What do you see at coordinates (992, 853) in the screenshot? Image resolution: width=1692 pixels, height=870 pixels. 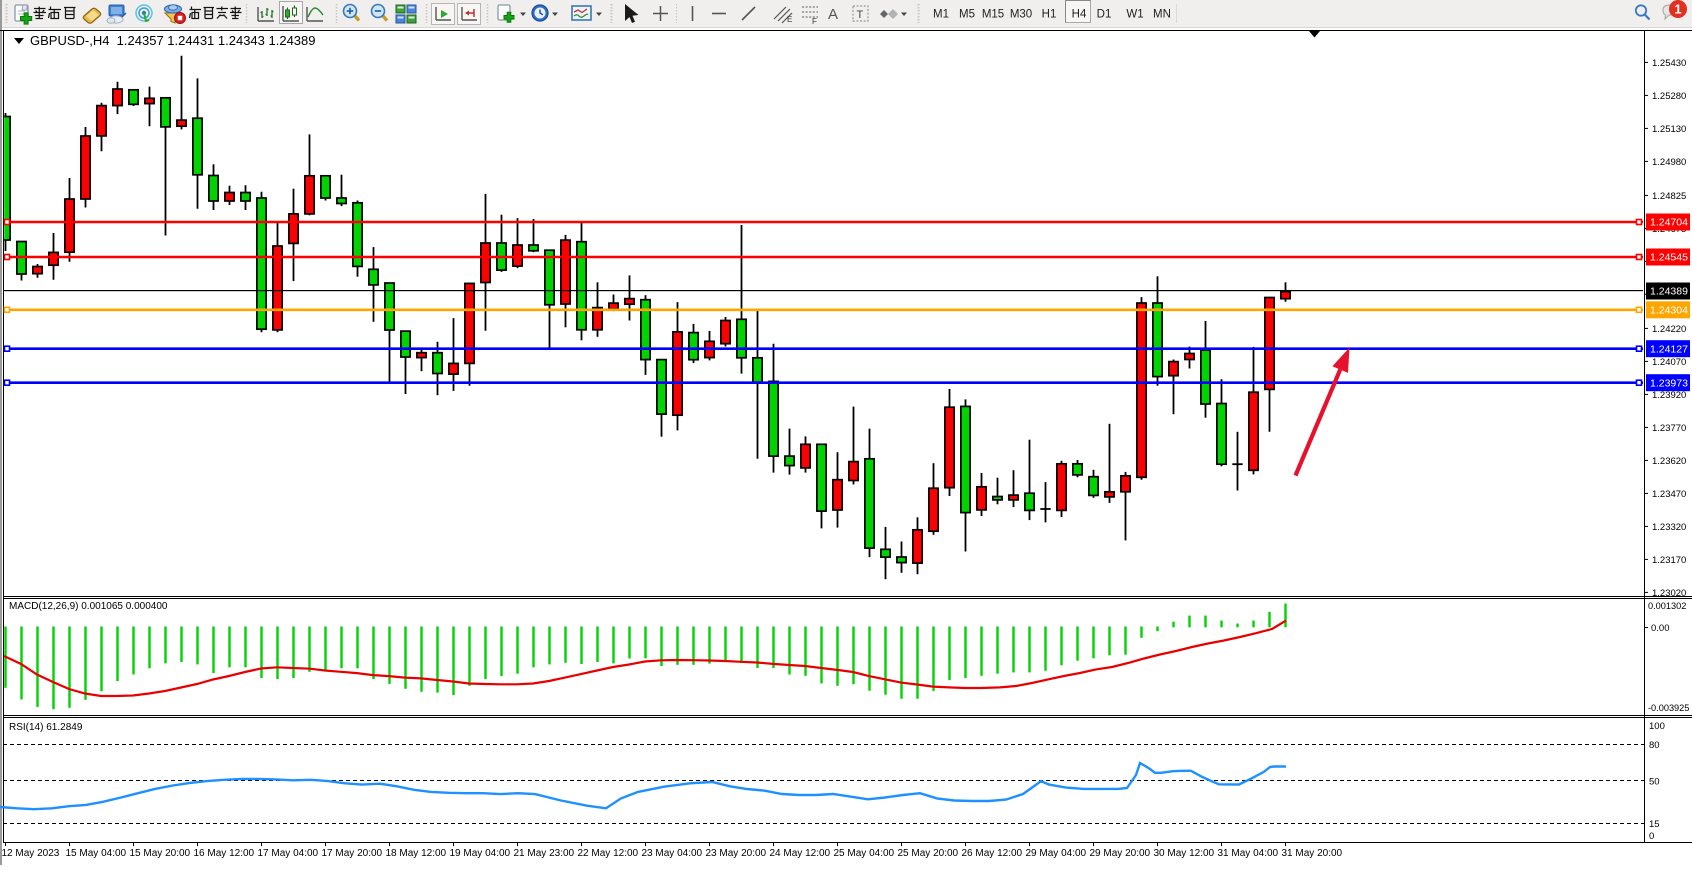 I see `svg-text: 26 May 12:00` at bounding box center [992, 853].